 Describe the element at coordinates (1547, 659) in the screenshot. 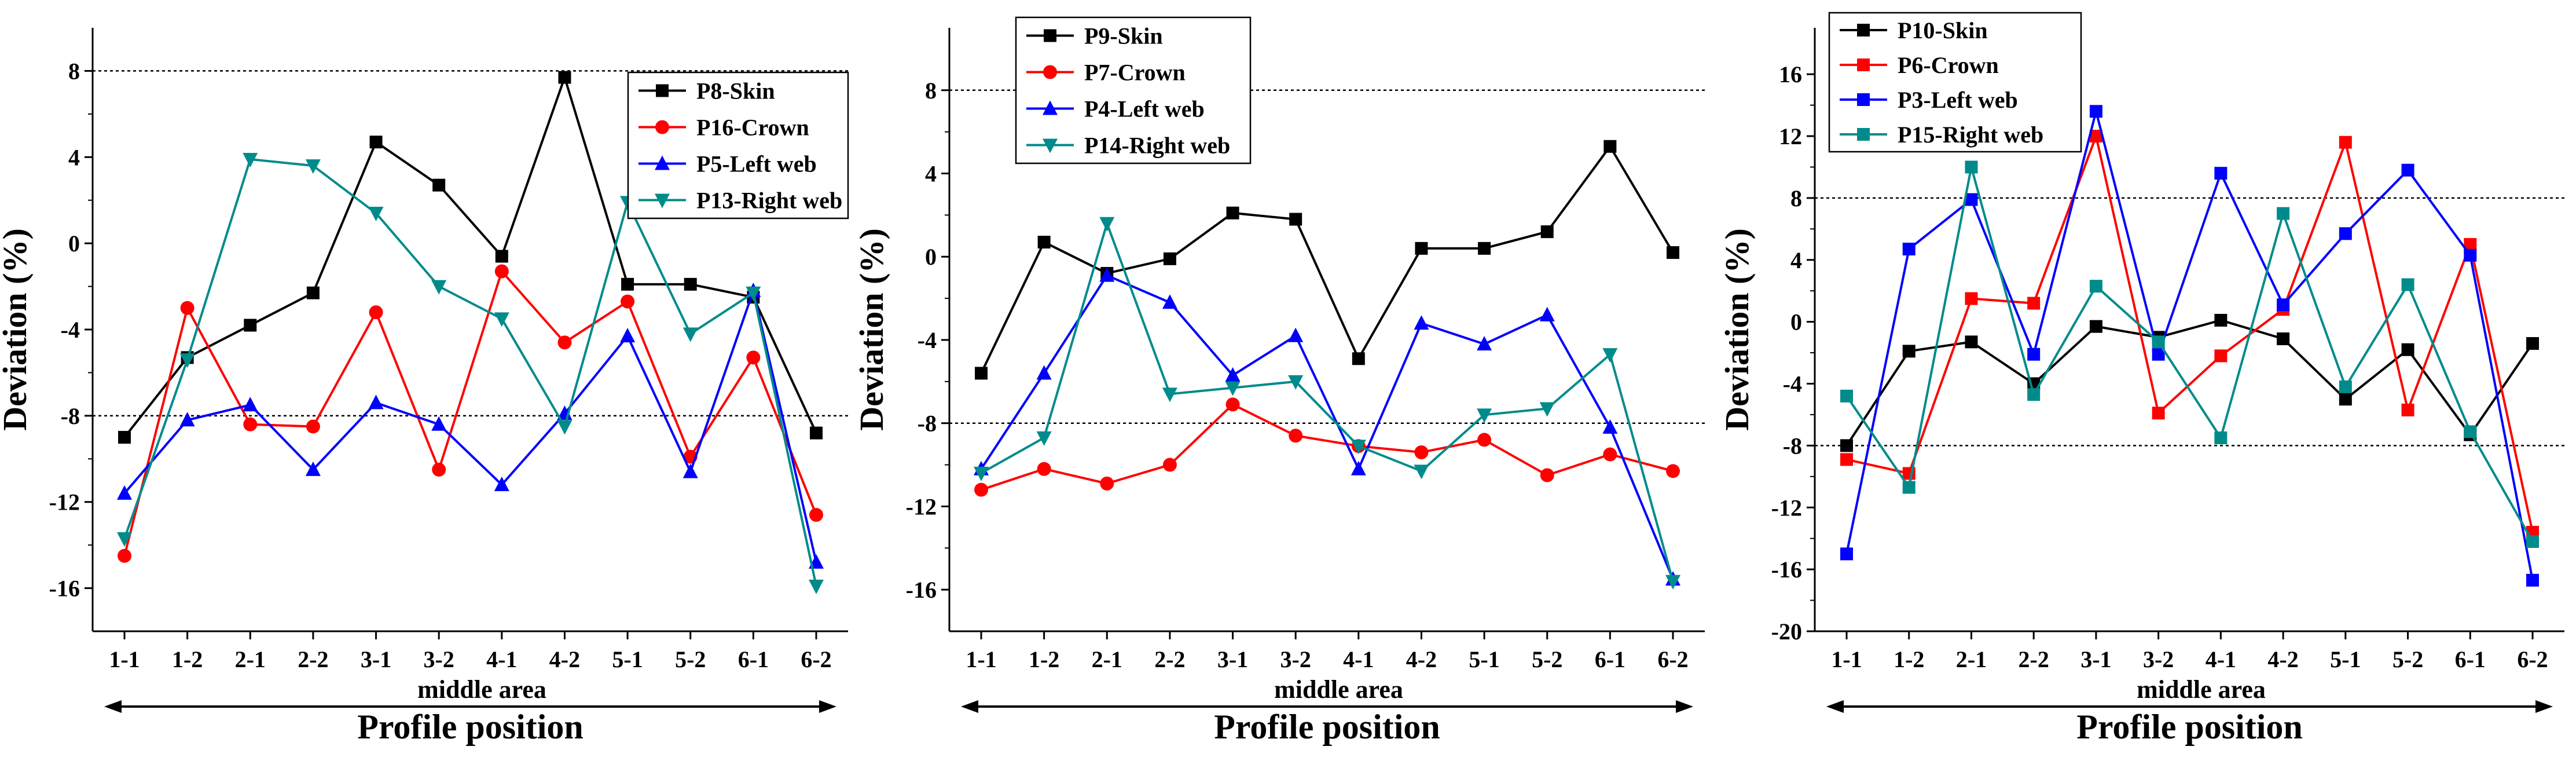

I see `x-tick-label: 5-2` at that location.